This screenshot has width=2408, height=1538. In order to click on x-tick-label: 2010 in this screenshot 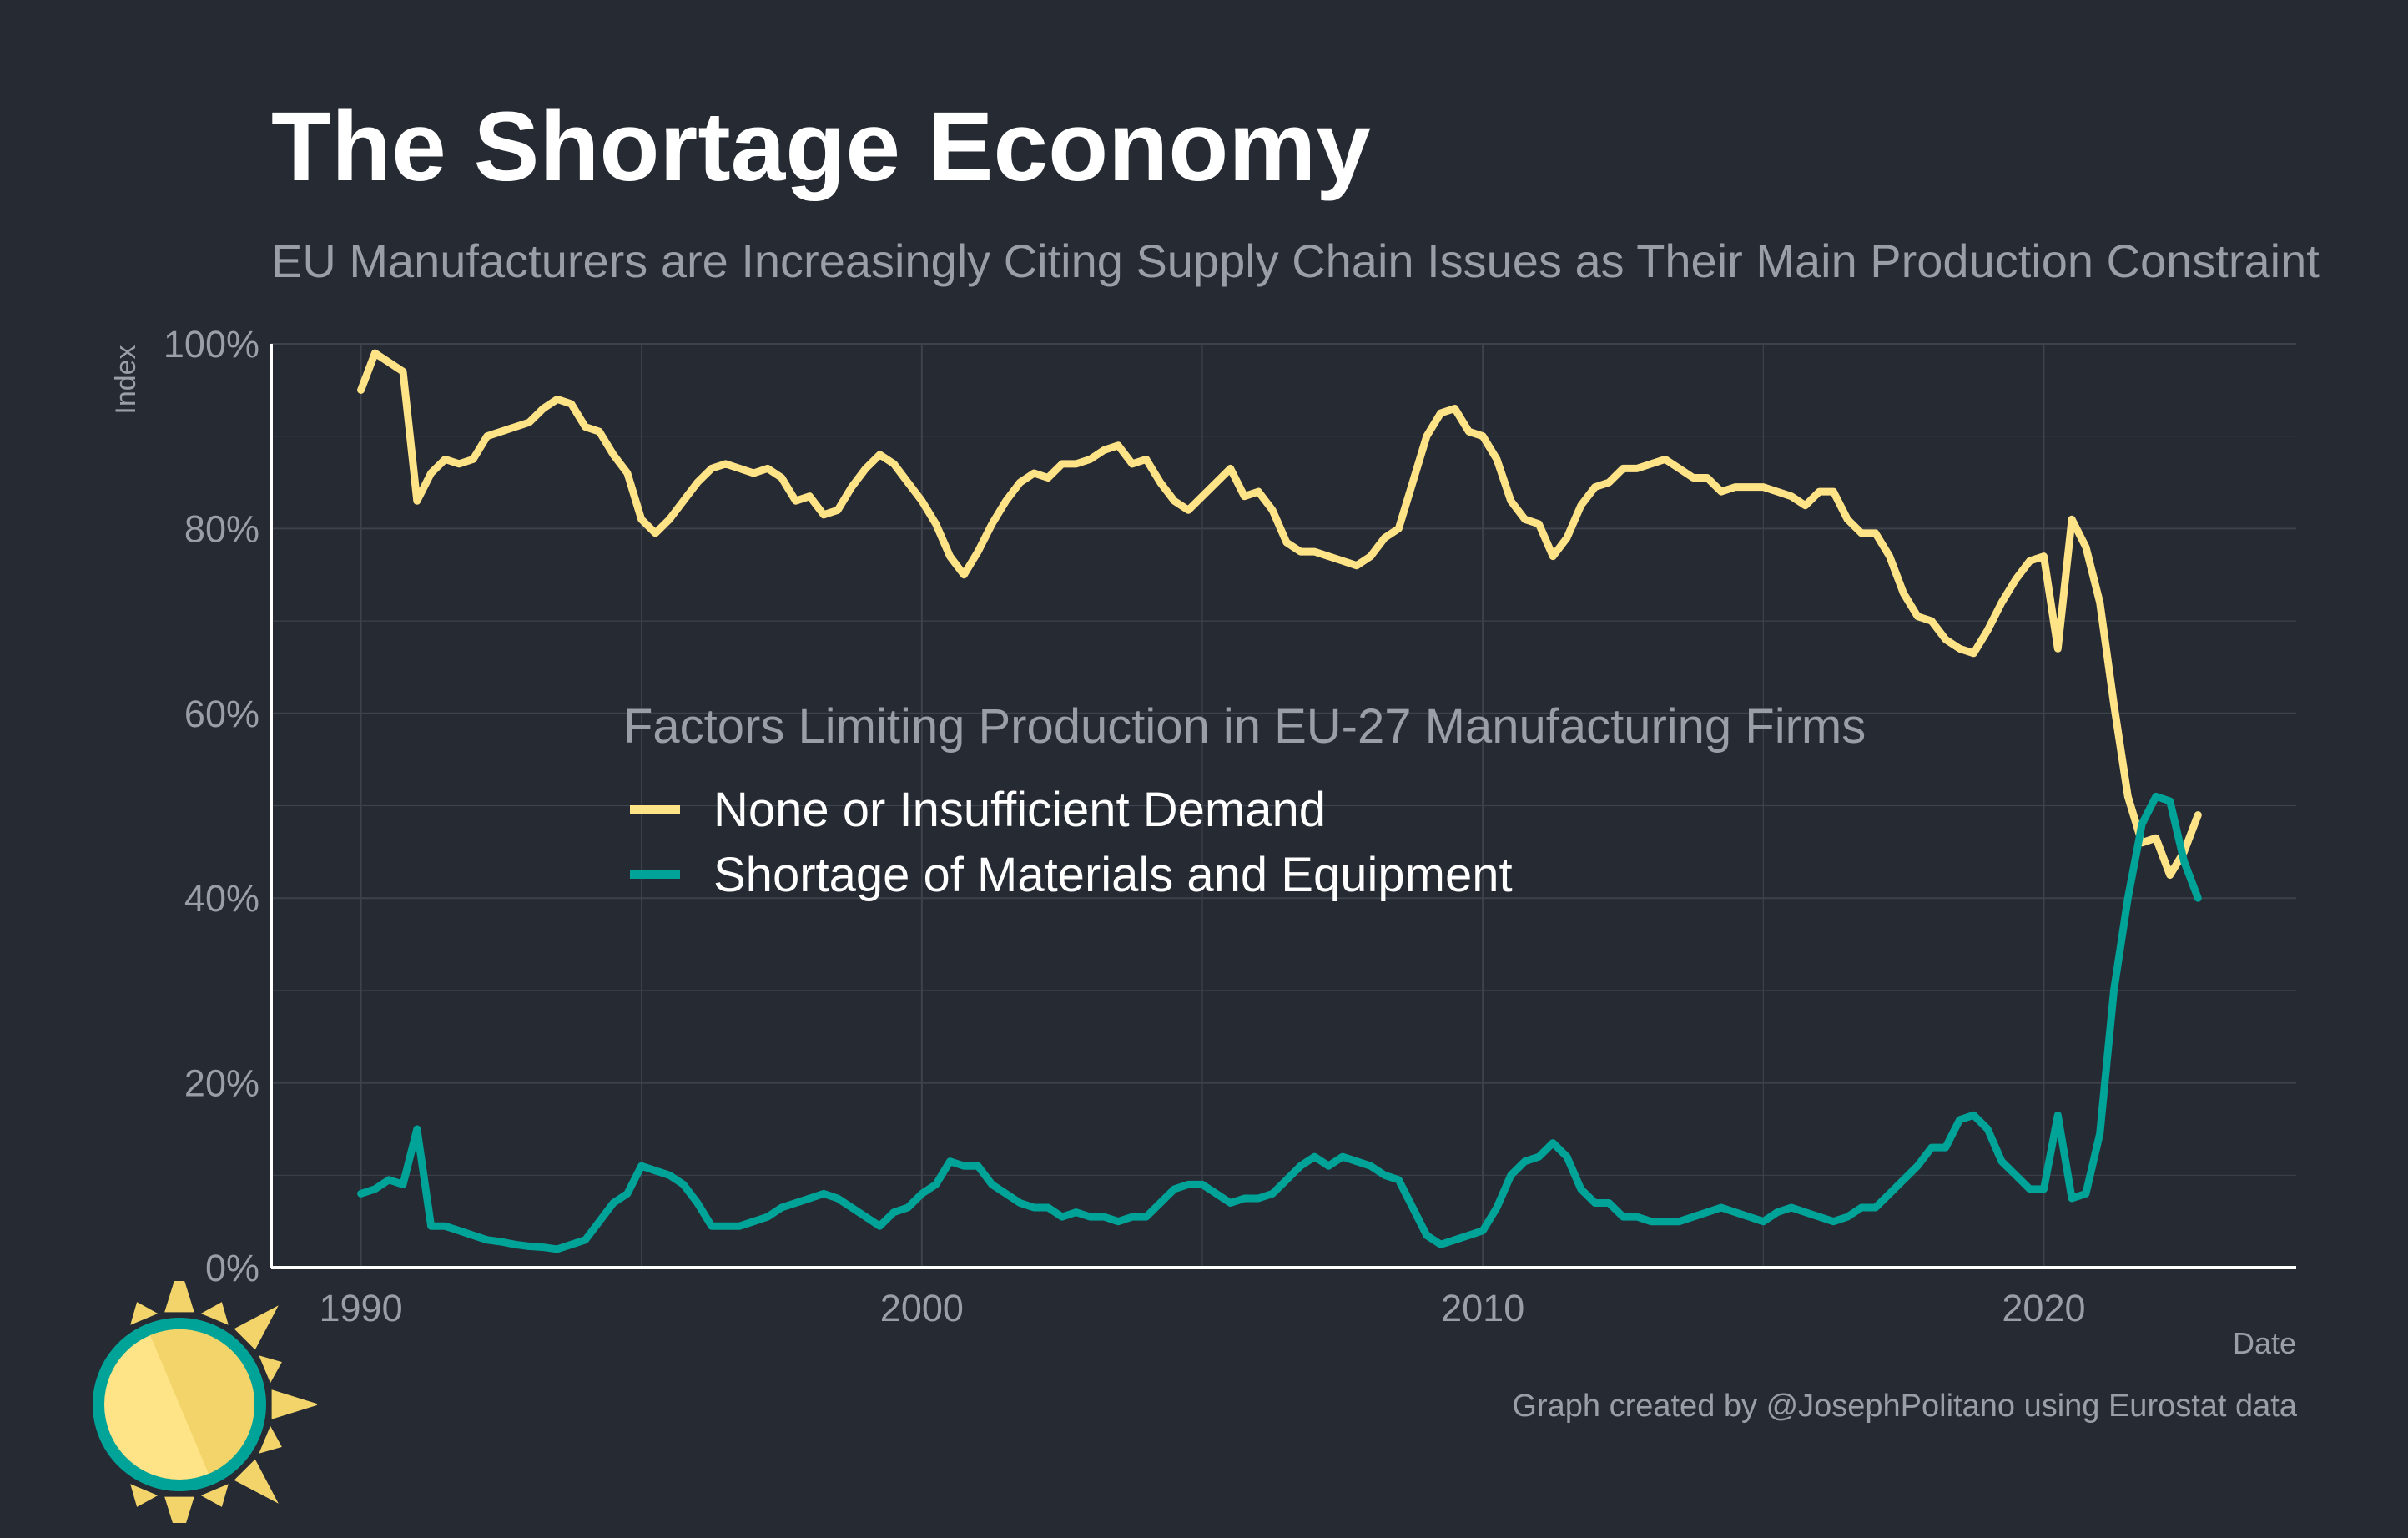, I will do `click(1482, 1308)`.